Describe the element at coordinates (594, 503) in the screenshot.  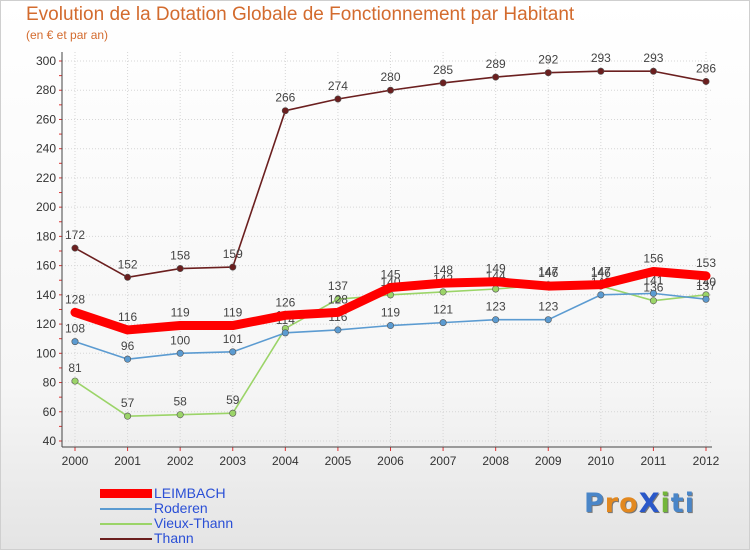
I see `logo-letter: P` at that location.